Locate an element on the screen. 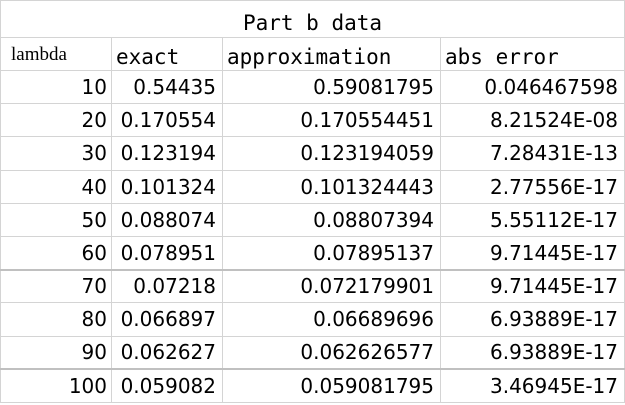 The image size is (625, 405). cell-lambda: 100 is located at coordinates (56, 385).